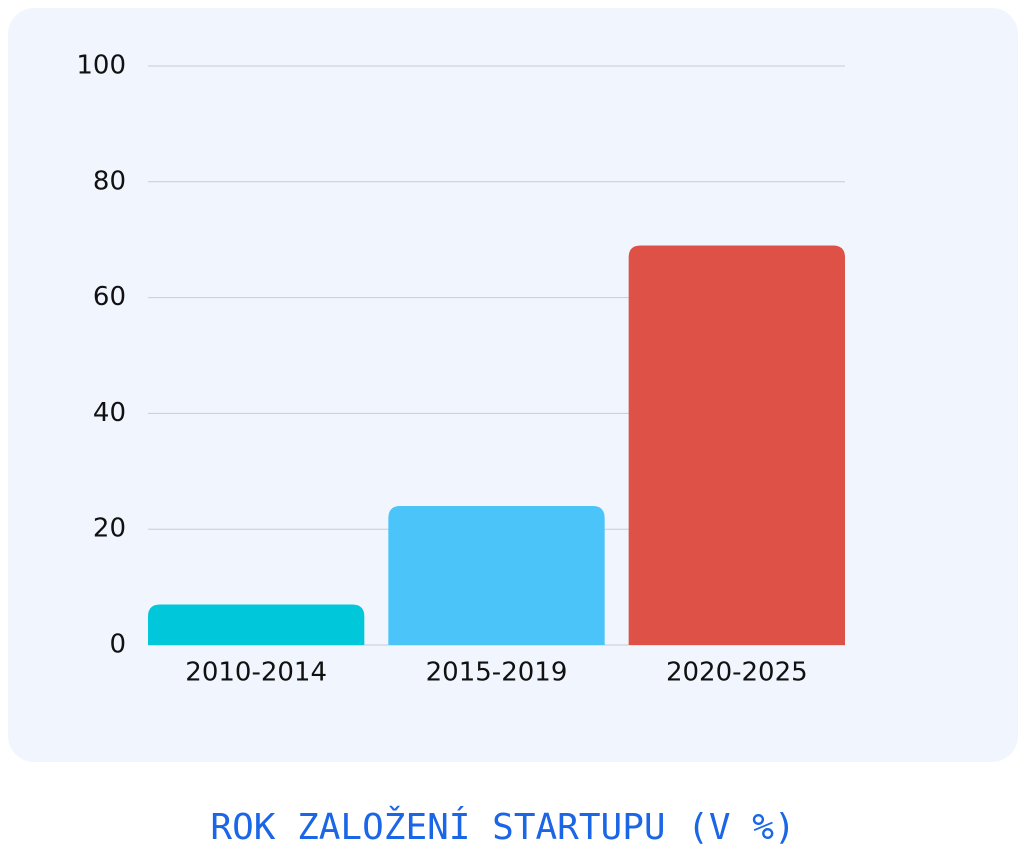 Image resolution: width=1032 pixels, height=868 pixels. I want to click on y-tick-label: 60, so click(109, 297).